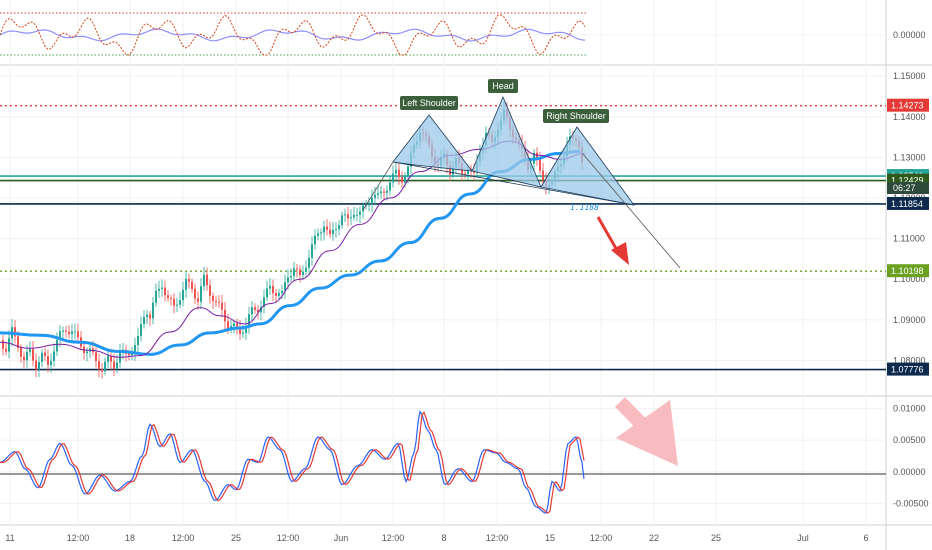 The image size is (932, 550). What do you see at coordinates (236, 538) in the screenshot?
I see `time-tick-label: 25` at bounding box center [236, 538].